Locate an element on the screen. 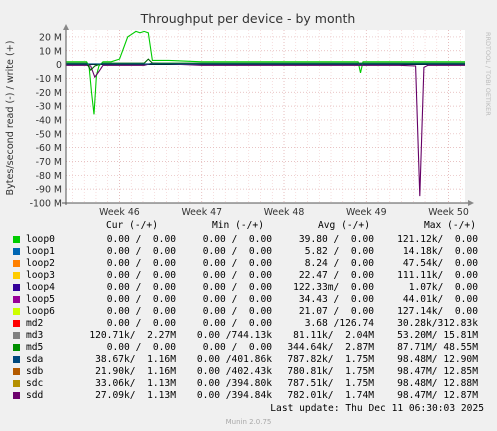 The height and width of the screenshot is (431, 497). munin-version: Munin 2.0.75 is located at coordinates (248, 422).